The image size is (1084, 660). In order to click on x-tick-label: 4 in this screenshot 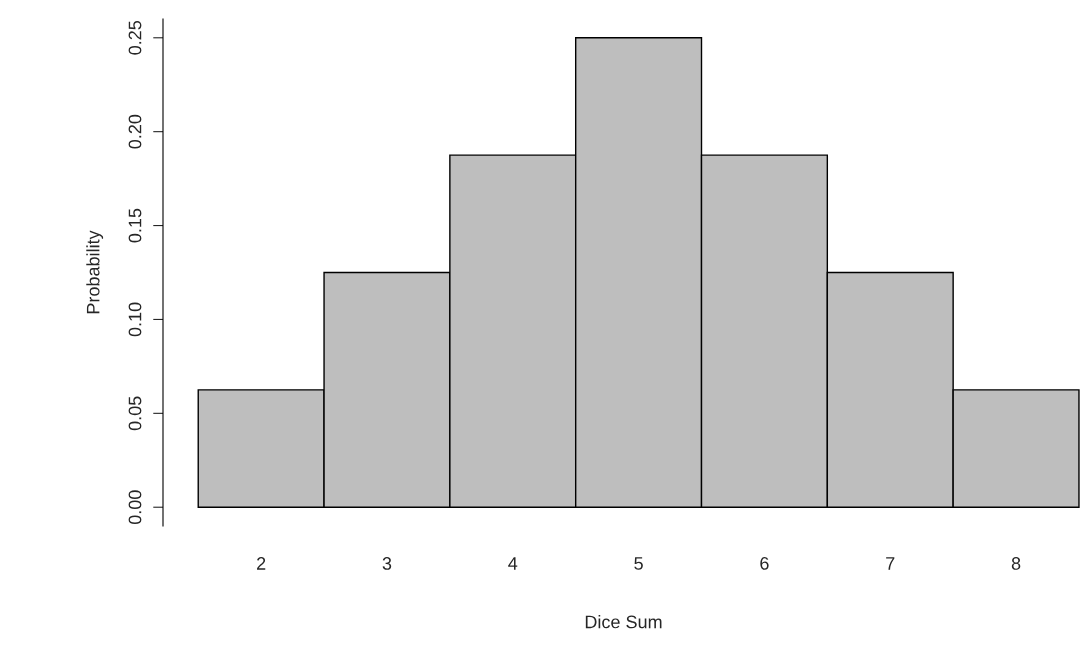, I will do `click(513, 563)`.